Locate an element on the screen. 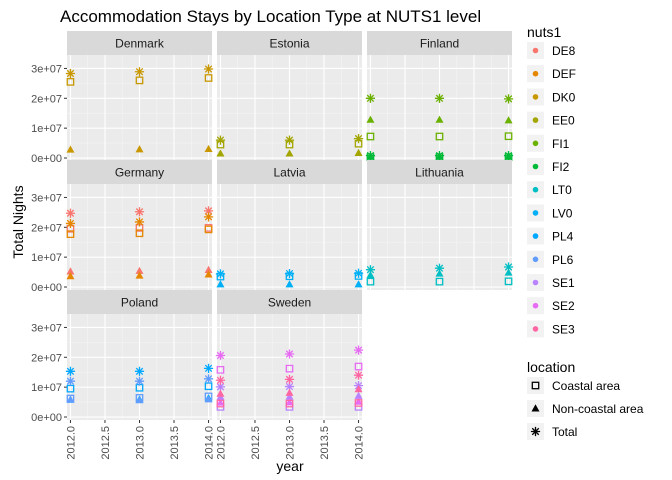  legend-colour-label: EE0 is located at coordinates (563, 121).